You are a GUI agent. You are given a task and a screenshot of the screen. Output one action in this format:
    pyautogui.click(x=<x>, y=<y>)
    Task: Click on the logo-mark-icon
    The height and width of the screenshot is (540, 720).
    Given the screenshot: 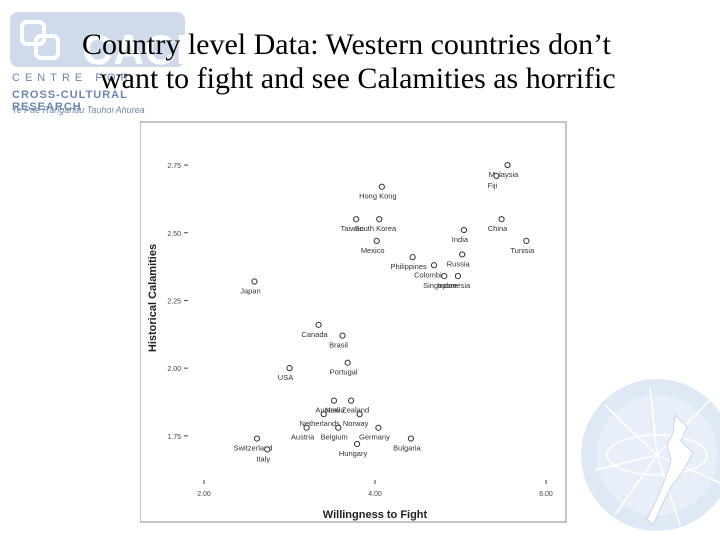 What is the action you would take?
    pyautogui.click(x=40, y=40)
    